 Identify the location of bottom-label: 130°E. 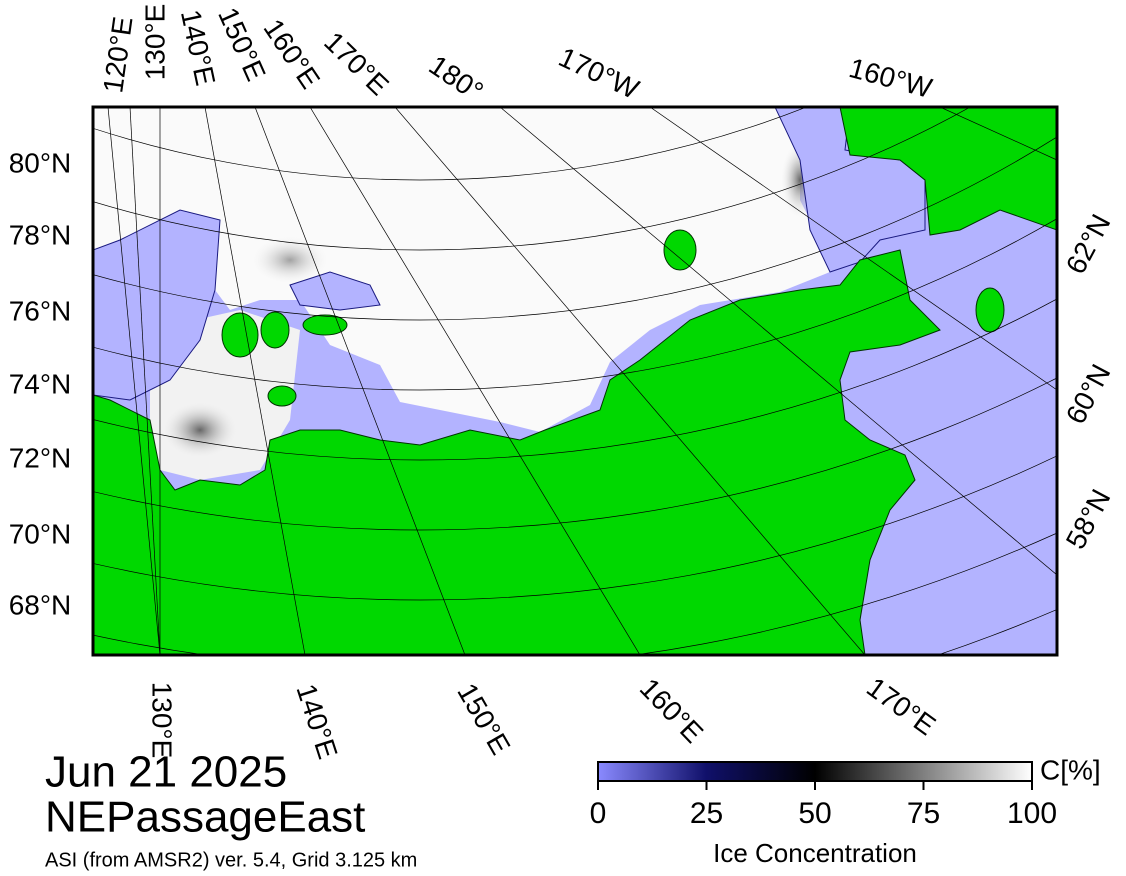
(162, 720).